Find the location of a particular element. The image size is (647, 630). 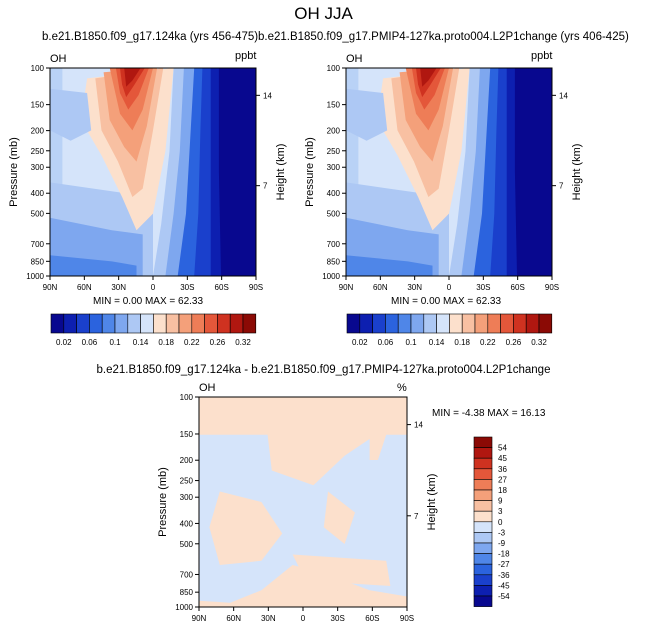

colorbar-right-label: 0.32 is located at coordinates (539, 342).